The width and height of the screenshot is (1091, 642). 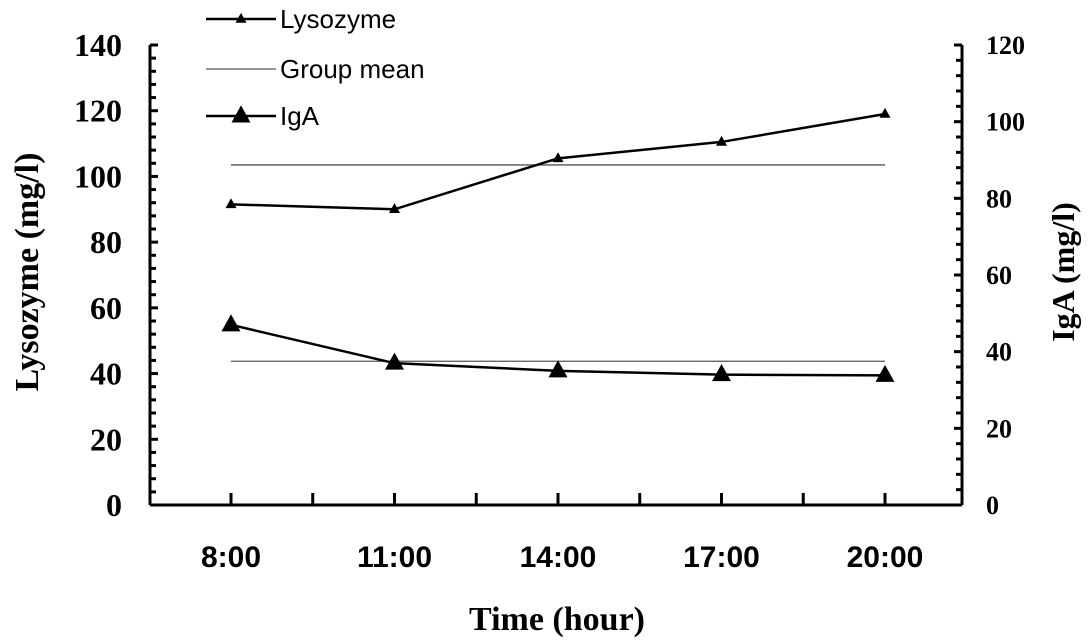 I want to click on right-y-tick-label: 80, so click(x=999, y=198).